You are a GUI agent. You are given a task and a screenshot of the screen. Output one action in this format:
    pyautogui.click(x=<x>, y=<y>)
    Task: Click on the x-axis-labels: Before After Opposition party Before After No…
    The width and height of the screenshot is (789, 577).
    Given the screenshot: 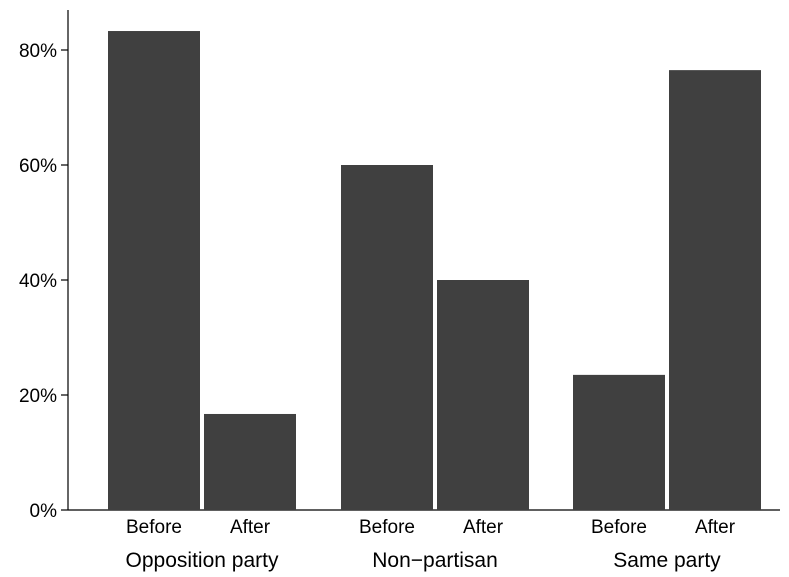 What is the action you would take?
    pyautogui.click(x=431, y=544)
    